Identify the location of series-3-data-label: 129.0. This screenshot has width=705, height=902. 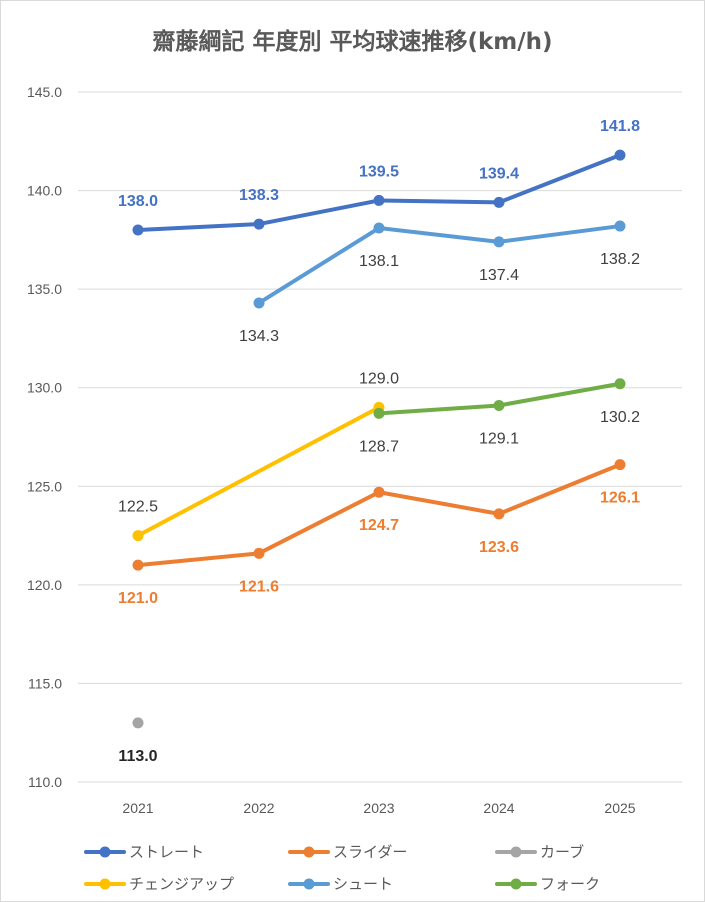
(379, 378).